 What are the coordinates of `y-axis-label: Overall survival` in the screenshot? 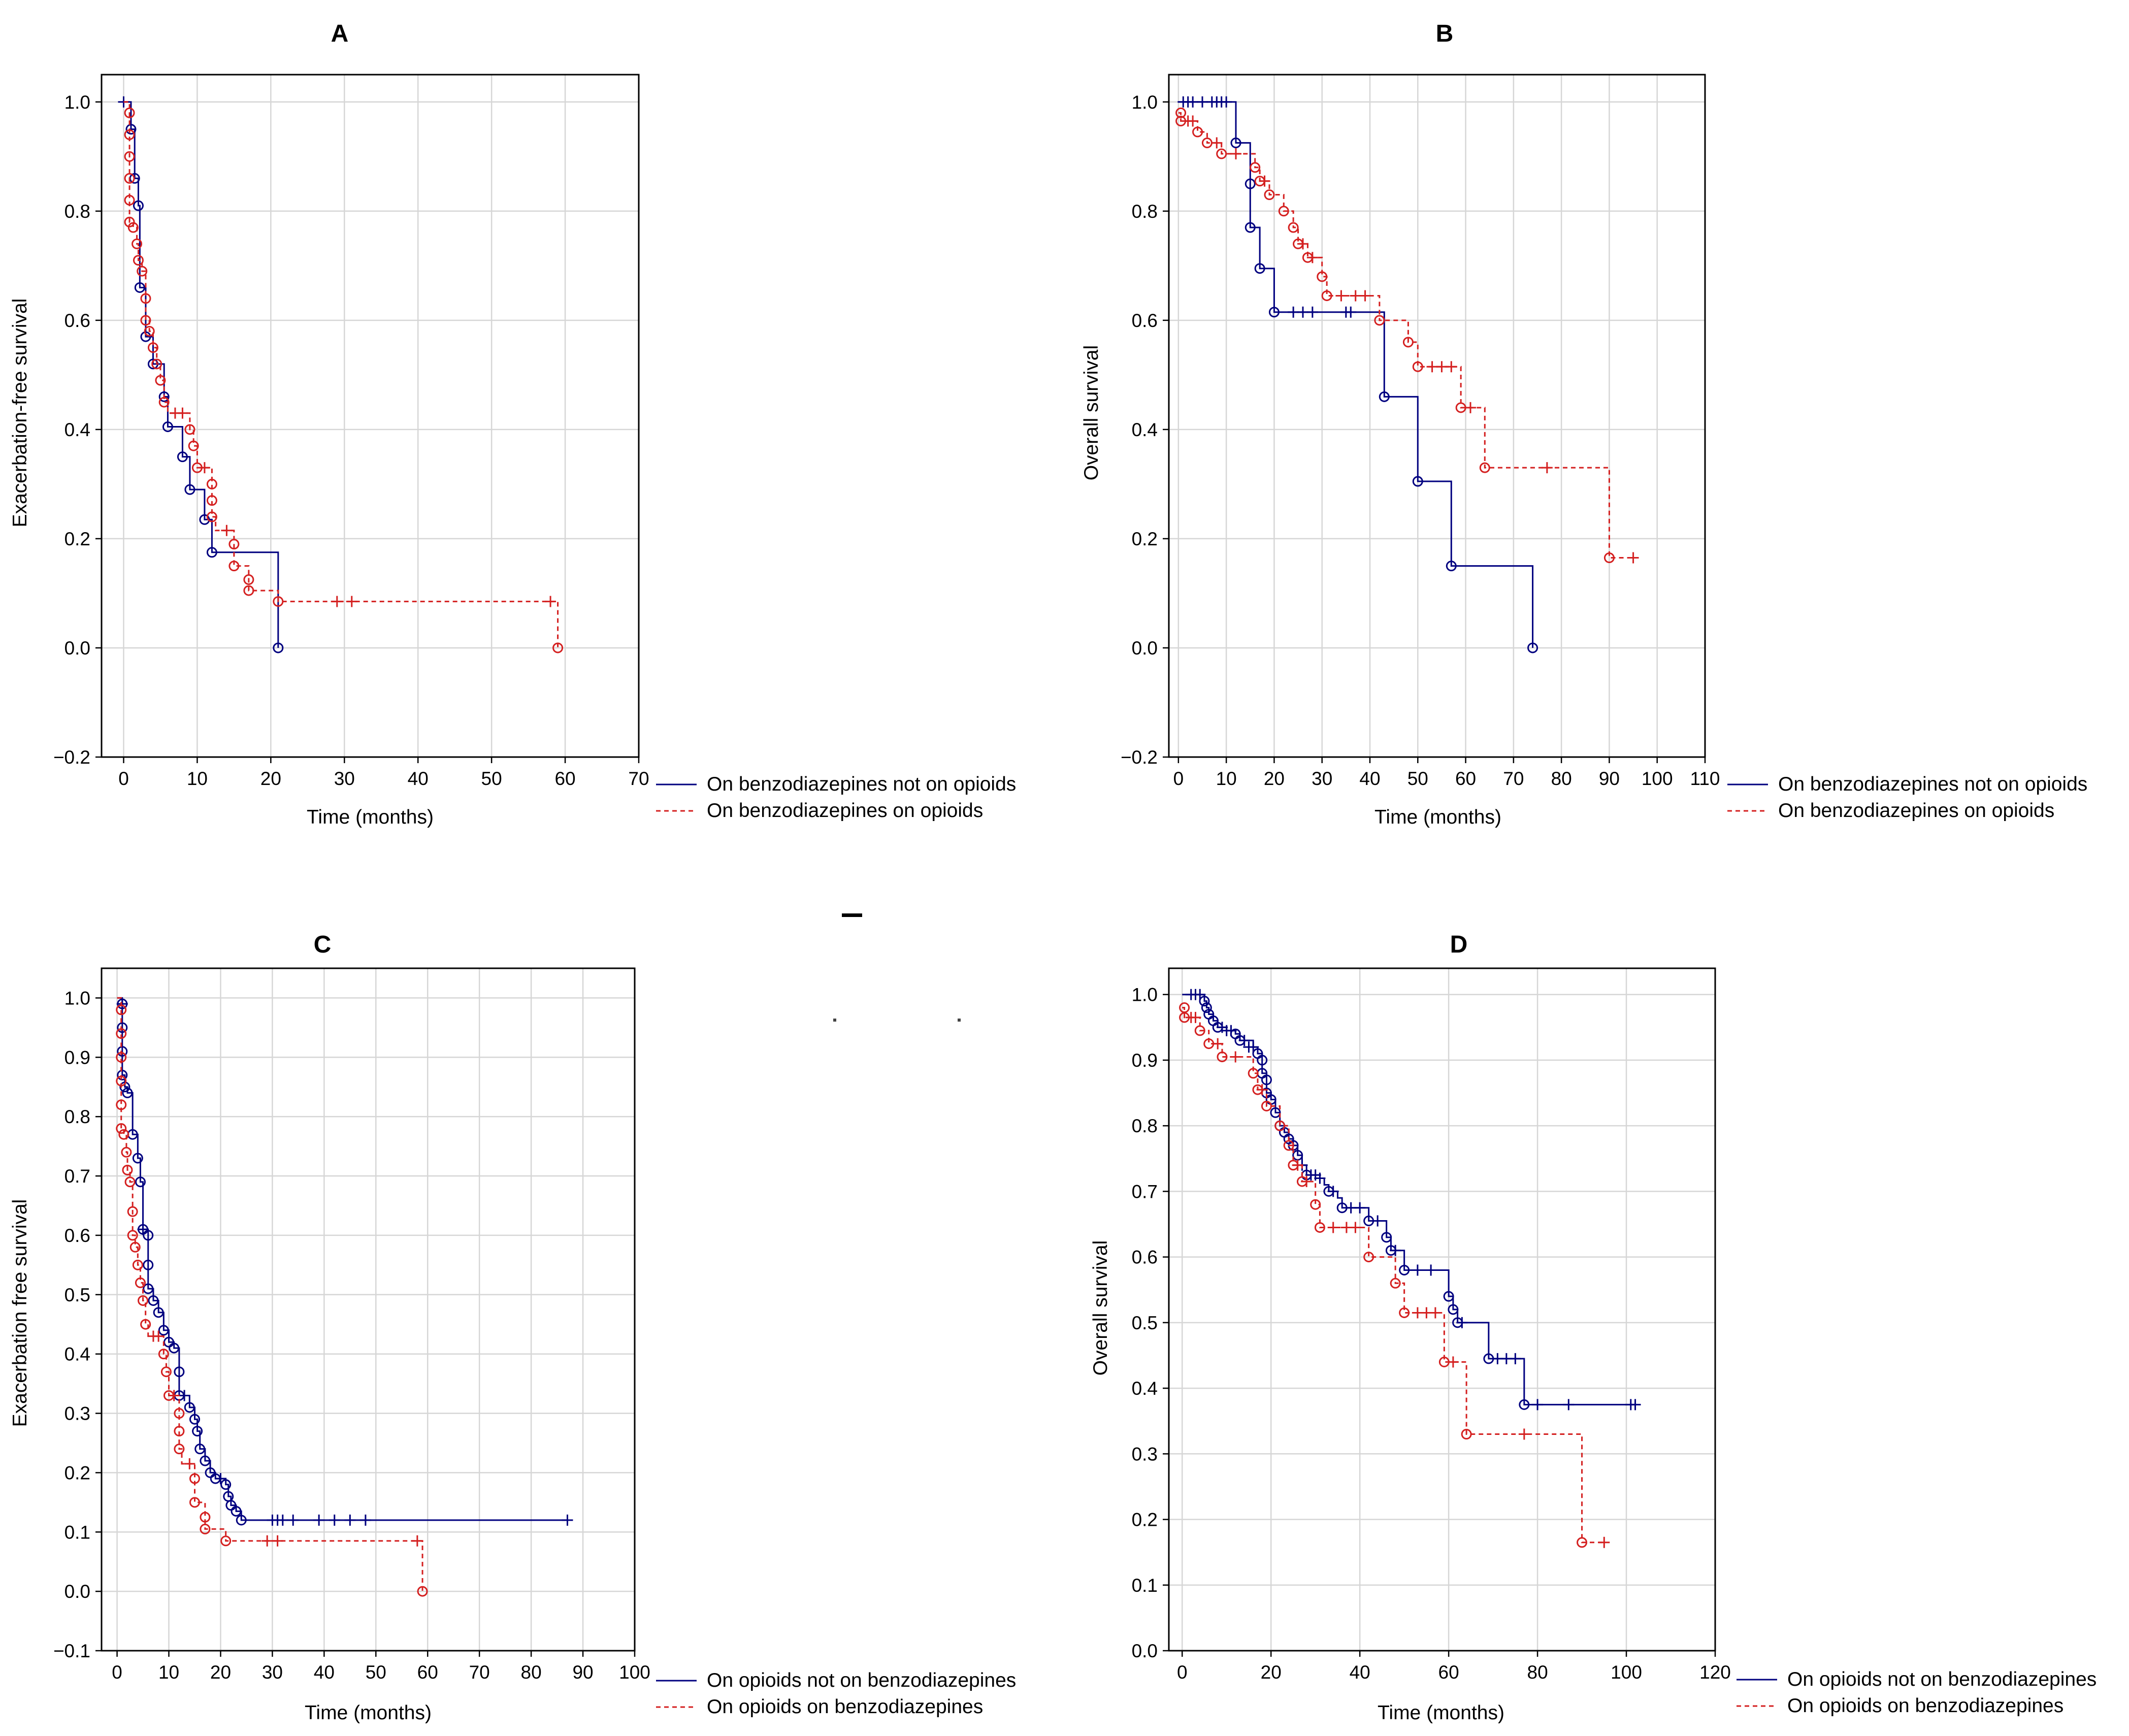 It's located at (1100, 1308).